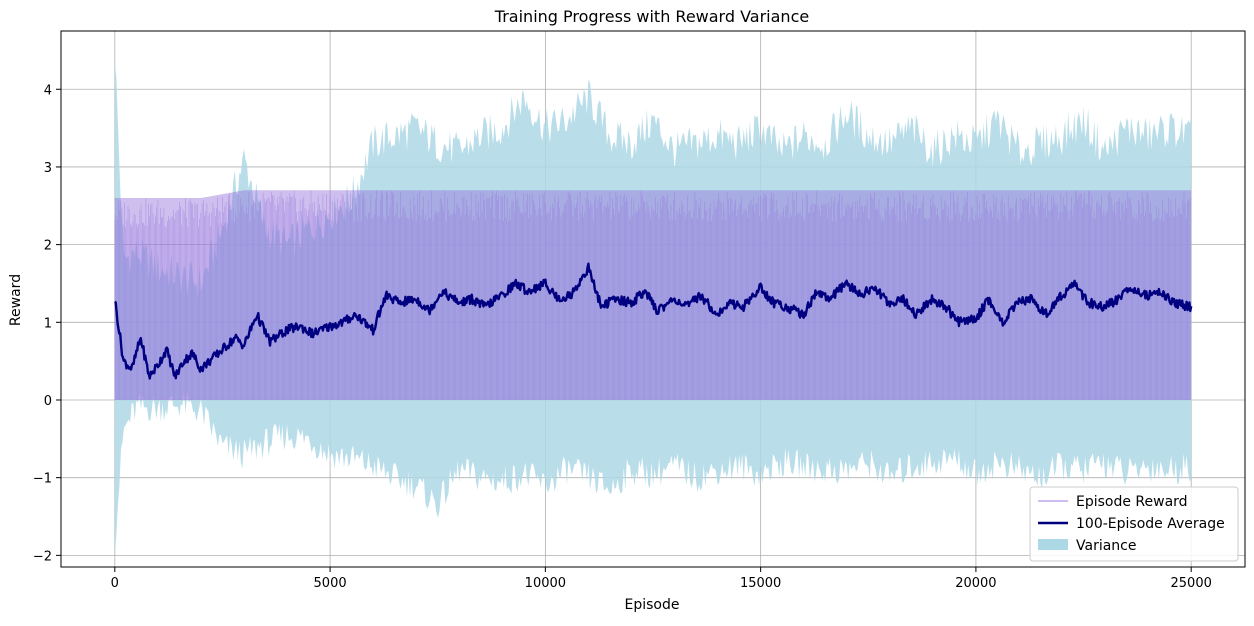  Describe the element at coordinates (1053, 544) in the screenshot. I see `legend-swatch-variance` at that location.